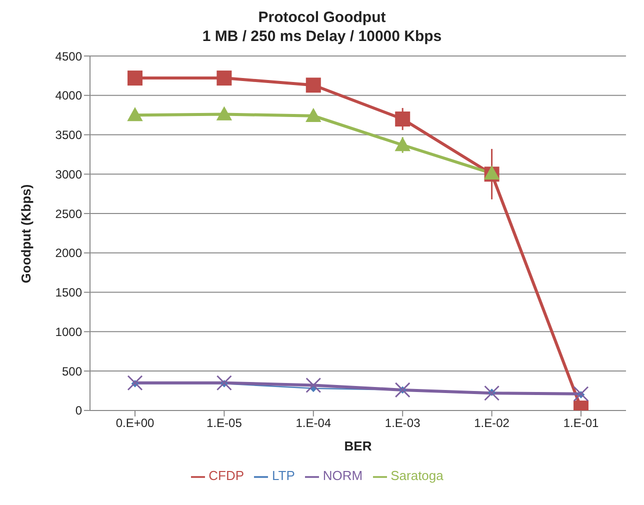 The image size is (644, 505). Describe the element at coordinates (68, 135) in the screenshot. I see `y-tick-label: 3500` at that location.